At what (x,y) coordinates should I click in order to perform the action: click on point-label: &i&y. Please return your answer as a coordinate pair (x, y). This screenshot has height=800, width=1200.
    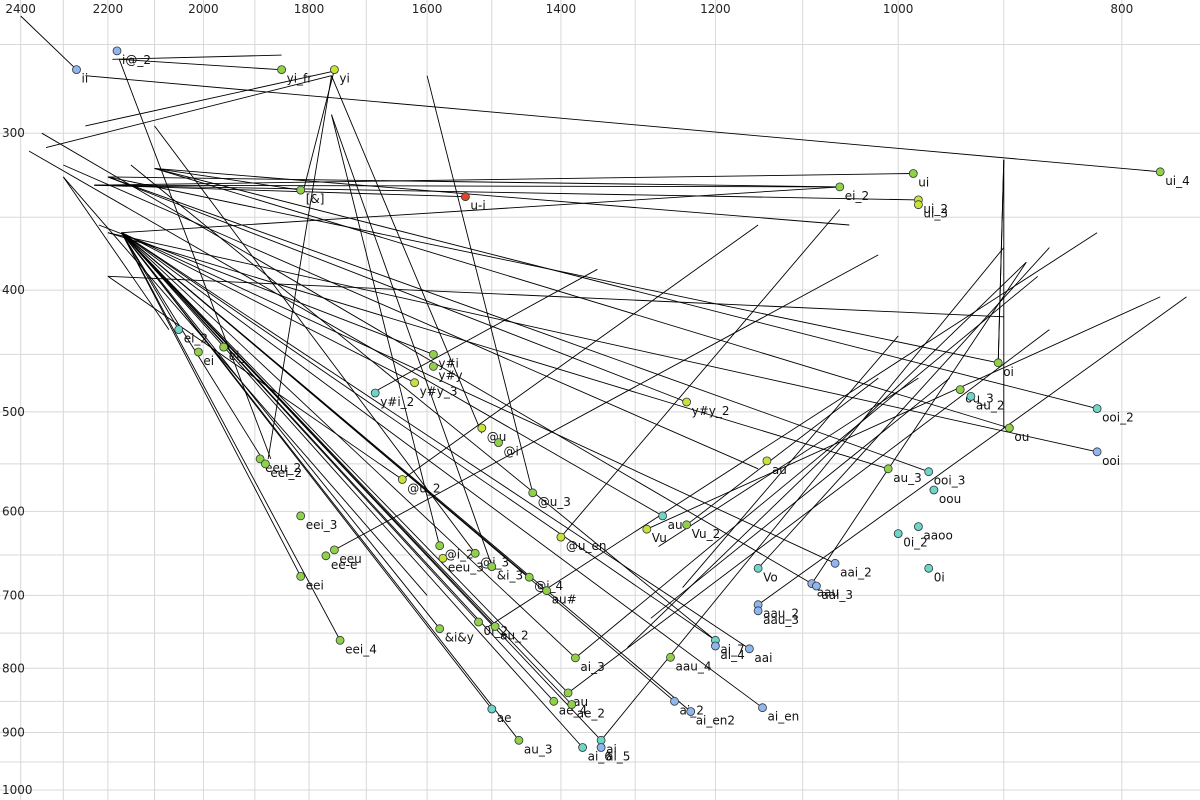
    Looking at the image, I should click on (459, 638).